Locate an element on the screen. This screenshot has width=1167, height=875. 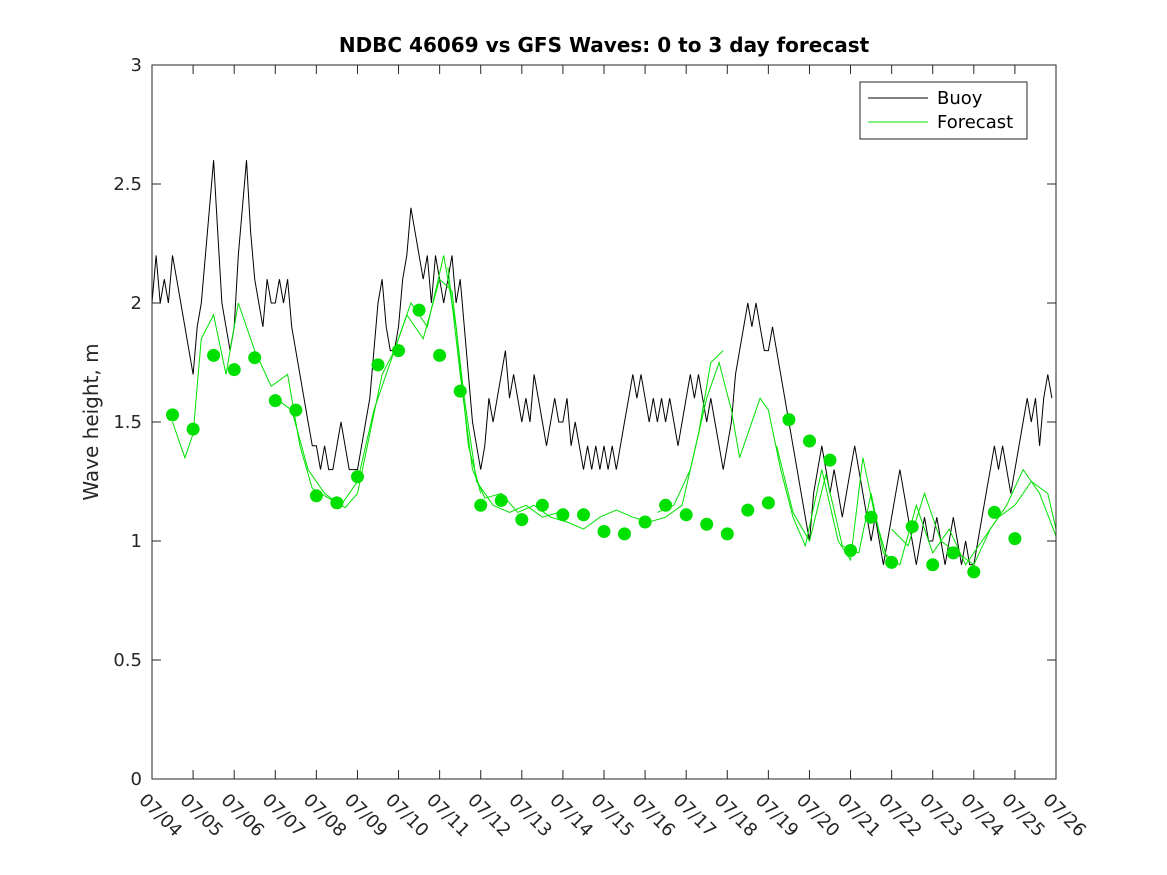
legend: Buoy Forecast is located at coordinates (943, 110).